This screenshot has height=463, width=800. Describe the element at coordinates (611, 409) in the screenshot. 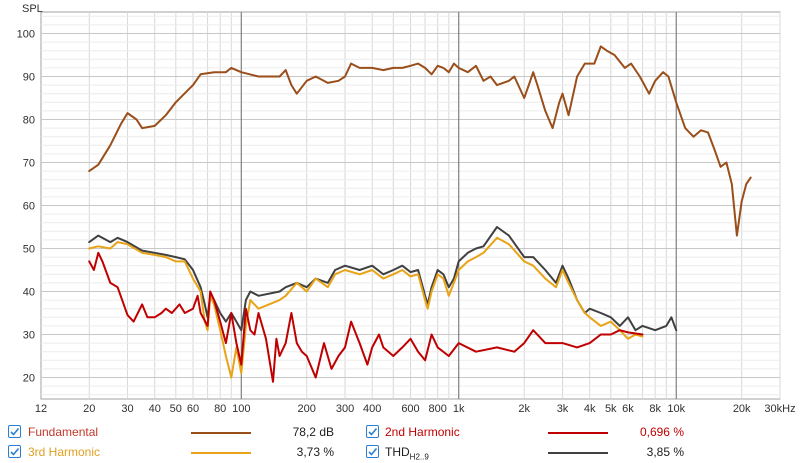

I see `x-tick-label: 5k` at that location.